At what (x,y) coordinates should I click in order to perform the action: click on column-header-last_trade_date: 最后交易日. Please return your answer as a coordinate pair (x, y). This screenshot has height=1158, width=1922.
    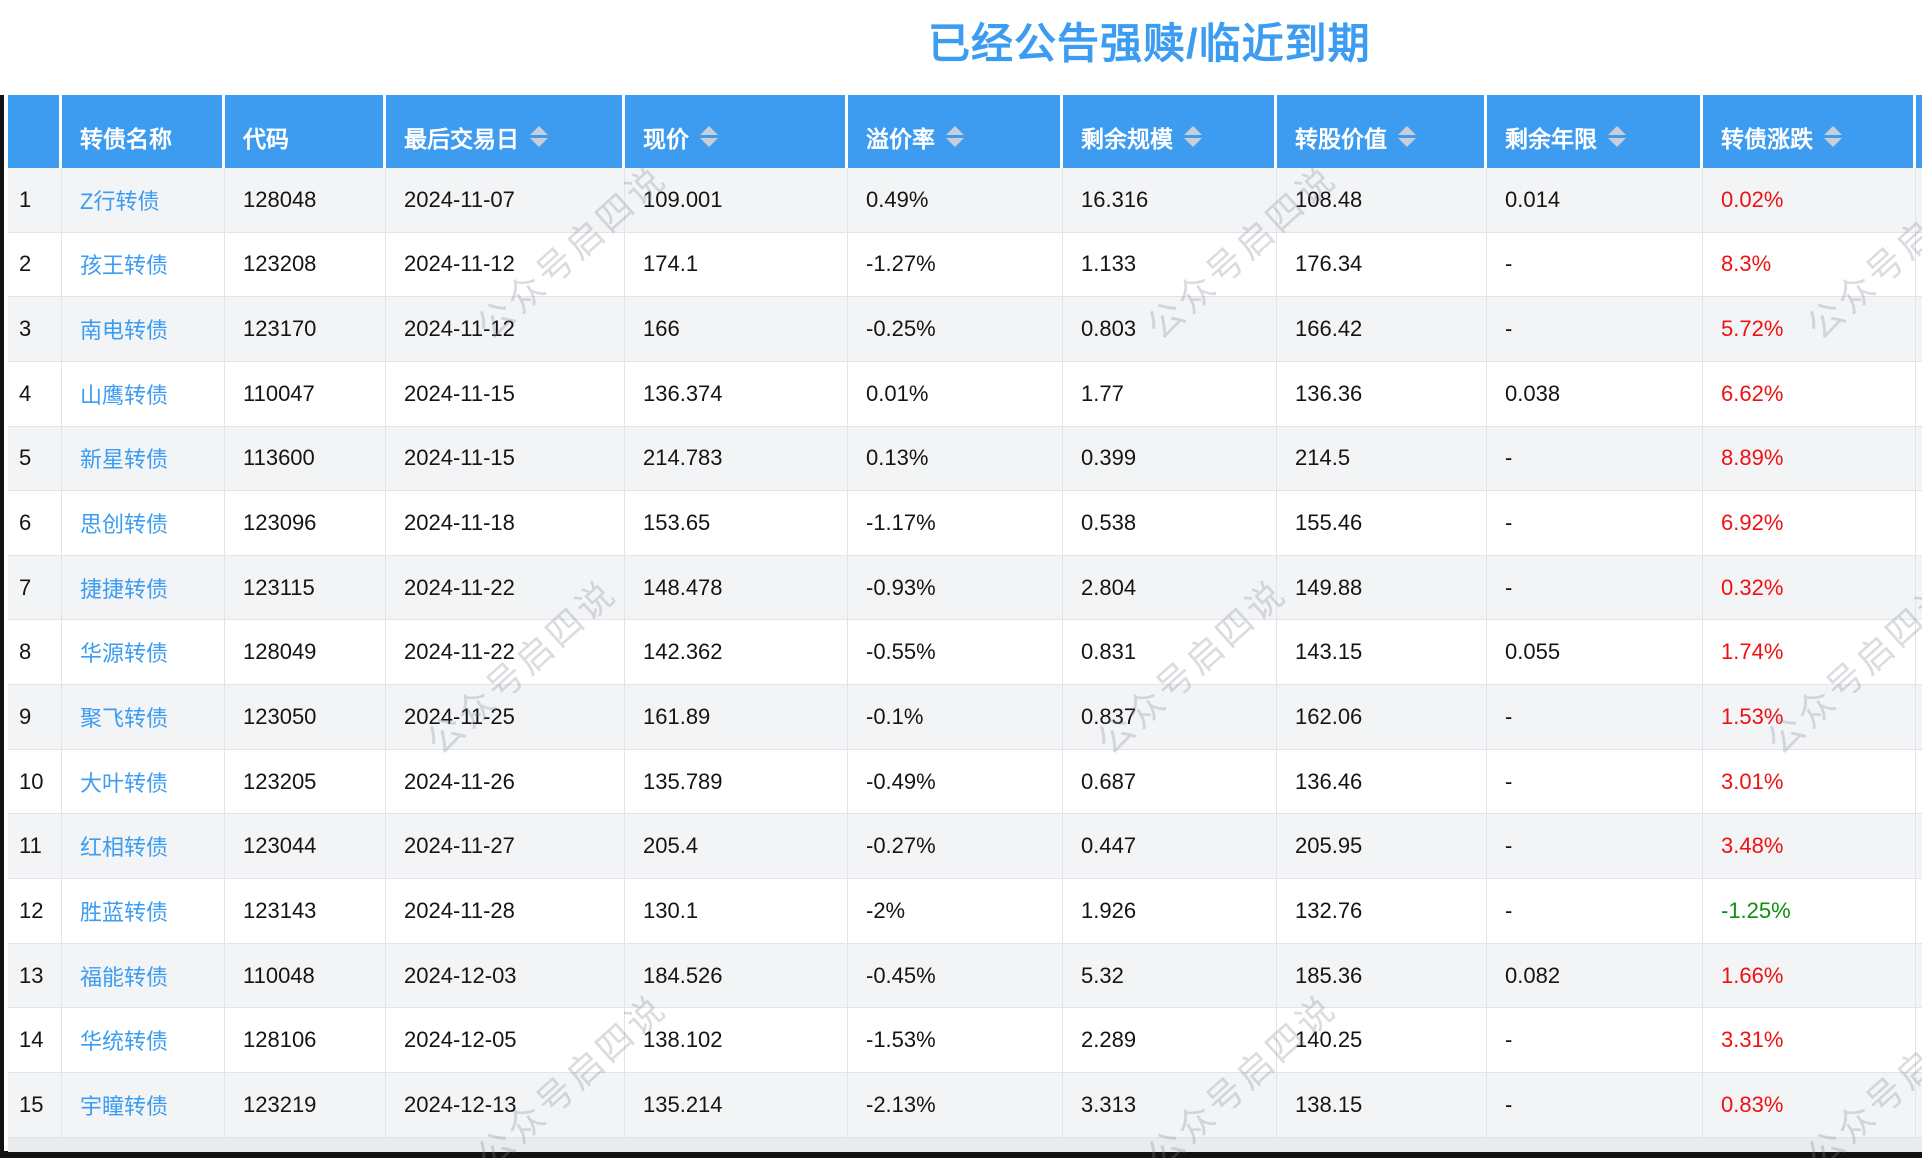
    Looking at the image, I should click on (505, 131).